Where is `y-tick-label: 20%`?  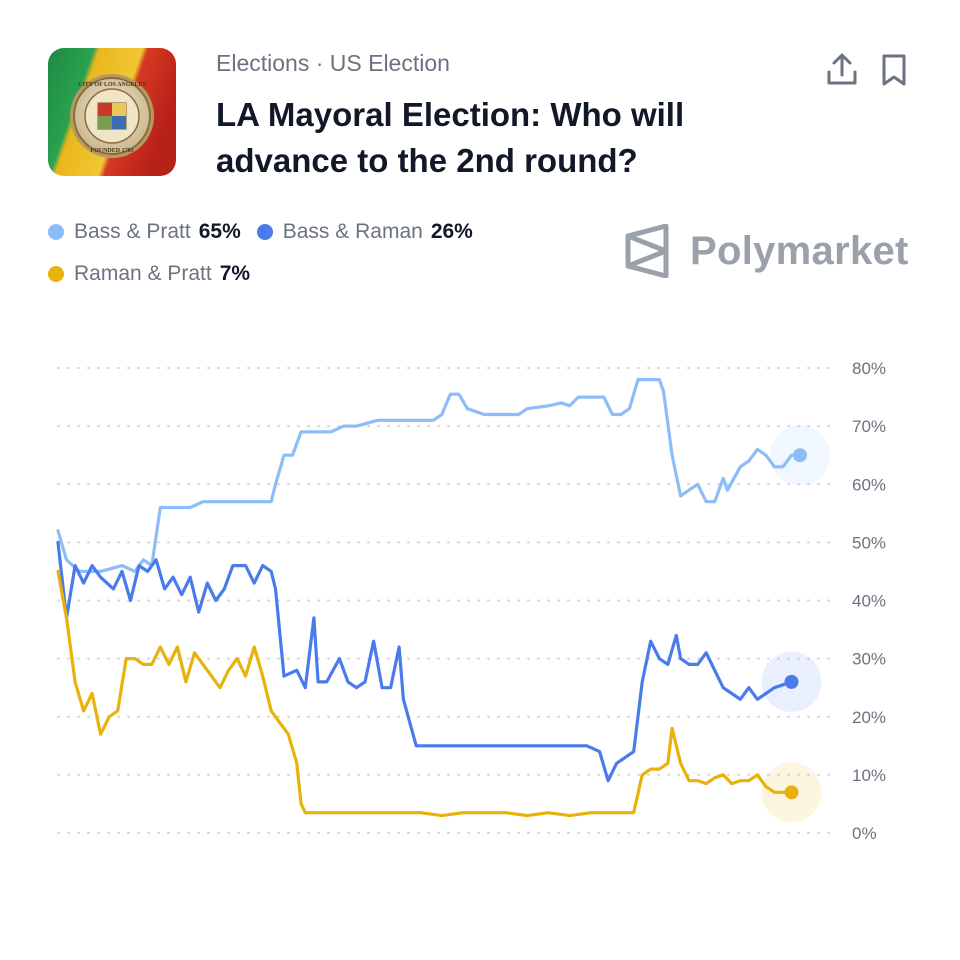 y-tick-label: 20% is located at coordinates (869, 717).